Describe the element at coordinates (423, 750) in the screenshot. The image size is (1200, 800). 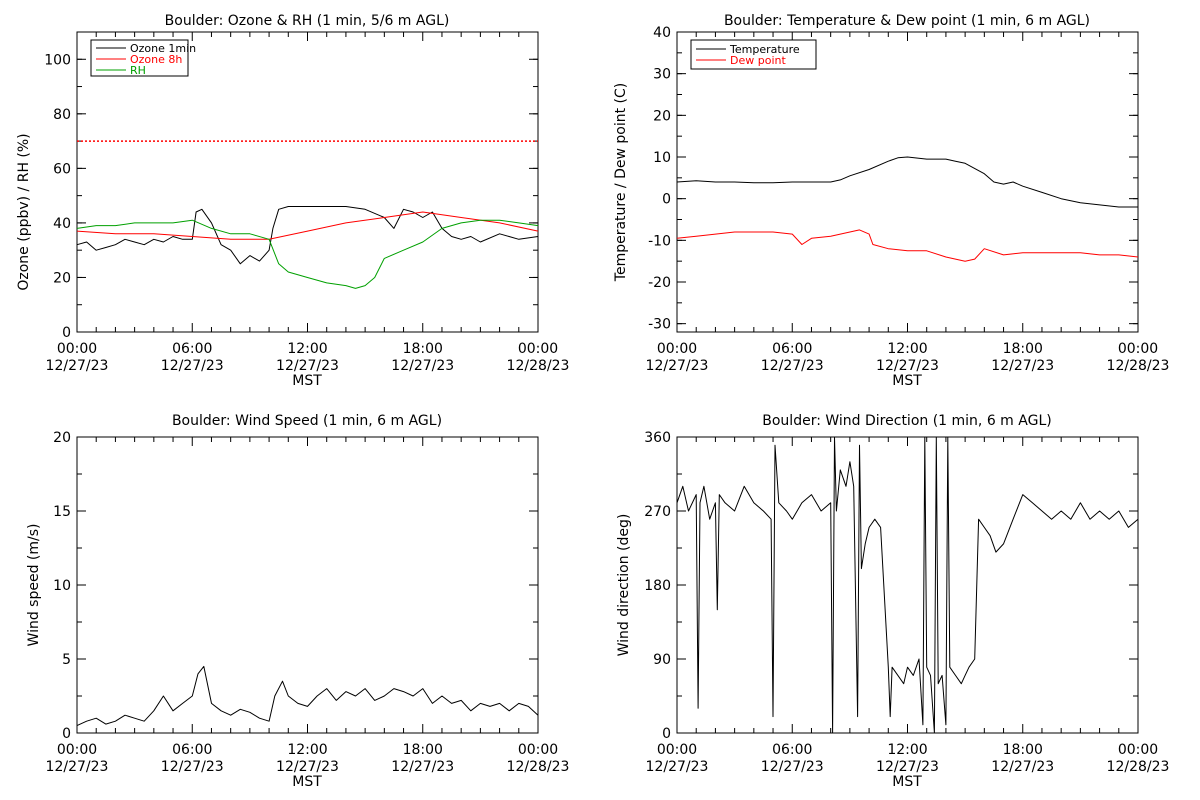
I see `wind-speed-xtick-time: 18:00` at that location.